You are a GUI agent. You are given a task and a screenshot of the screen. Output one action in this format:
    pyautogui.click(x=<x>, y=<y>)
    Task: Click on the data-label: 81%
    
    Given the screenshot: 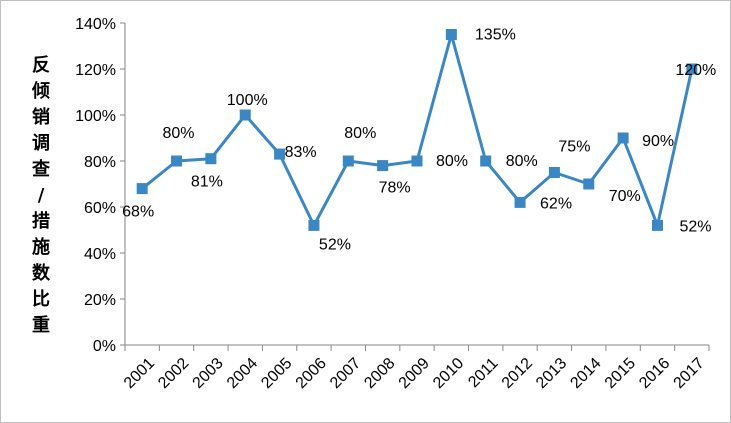 What is the action you would take?
    pyautogui.click(x=207, y=182)
    